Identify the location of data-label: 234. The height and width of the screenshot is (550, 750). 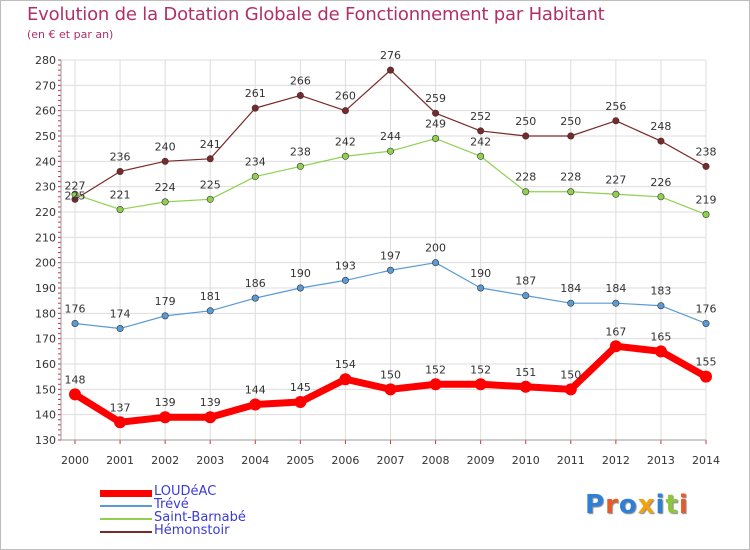
(255, 162).